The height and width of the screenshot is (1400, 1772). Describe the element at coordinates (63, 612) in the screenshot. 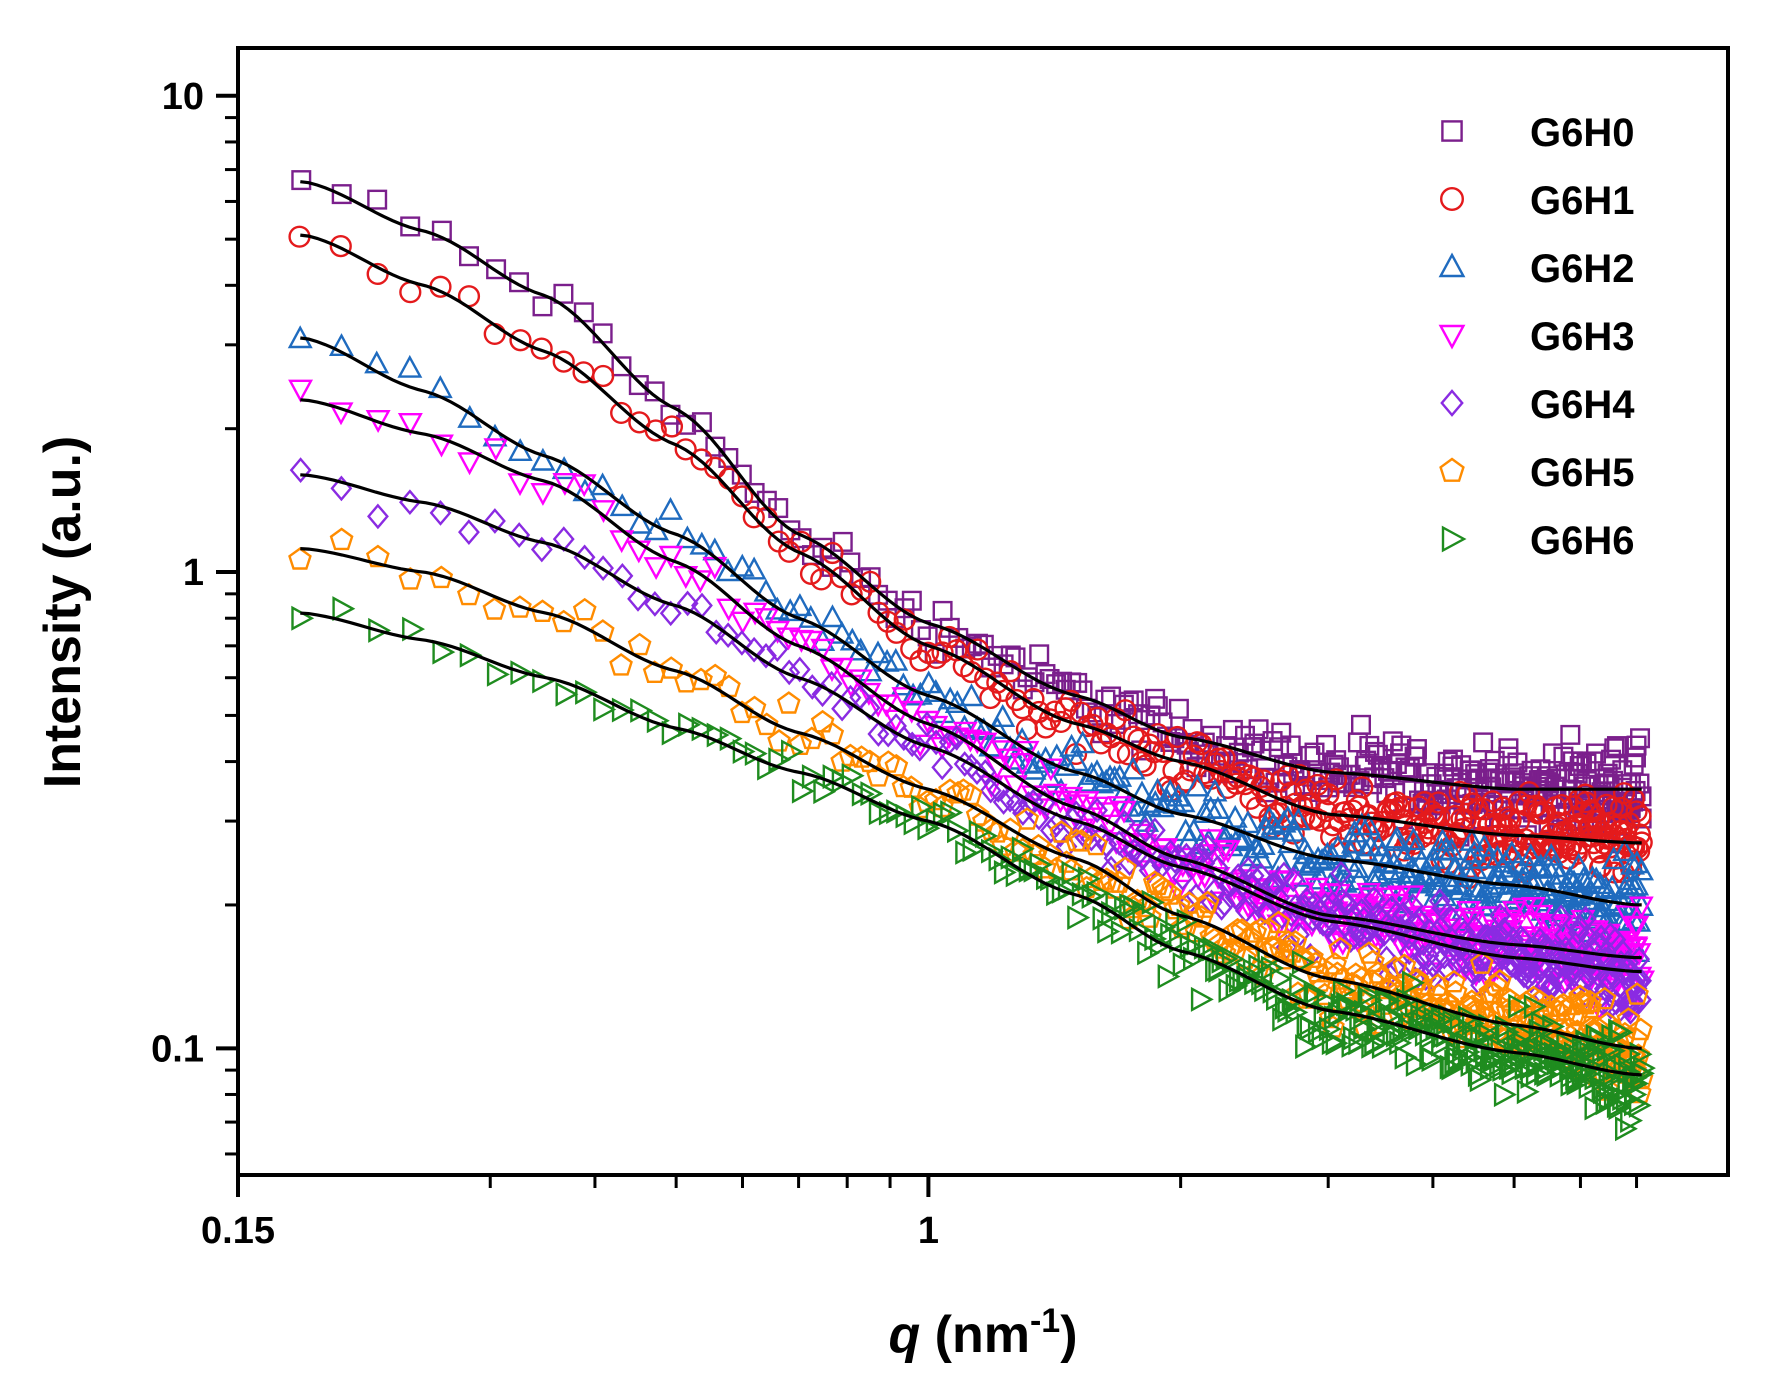

I see `y-axis-title: Intensity (a.u.)` at that location.